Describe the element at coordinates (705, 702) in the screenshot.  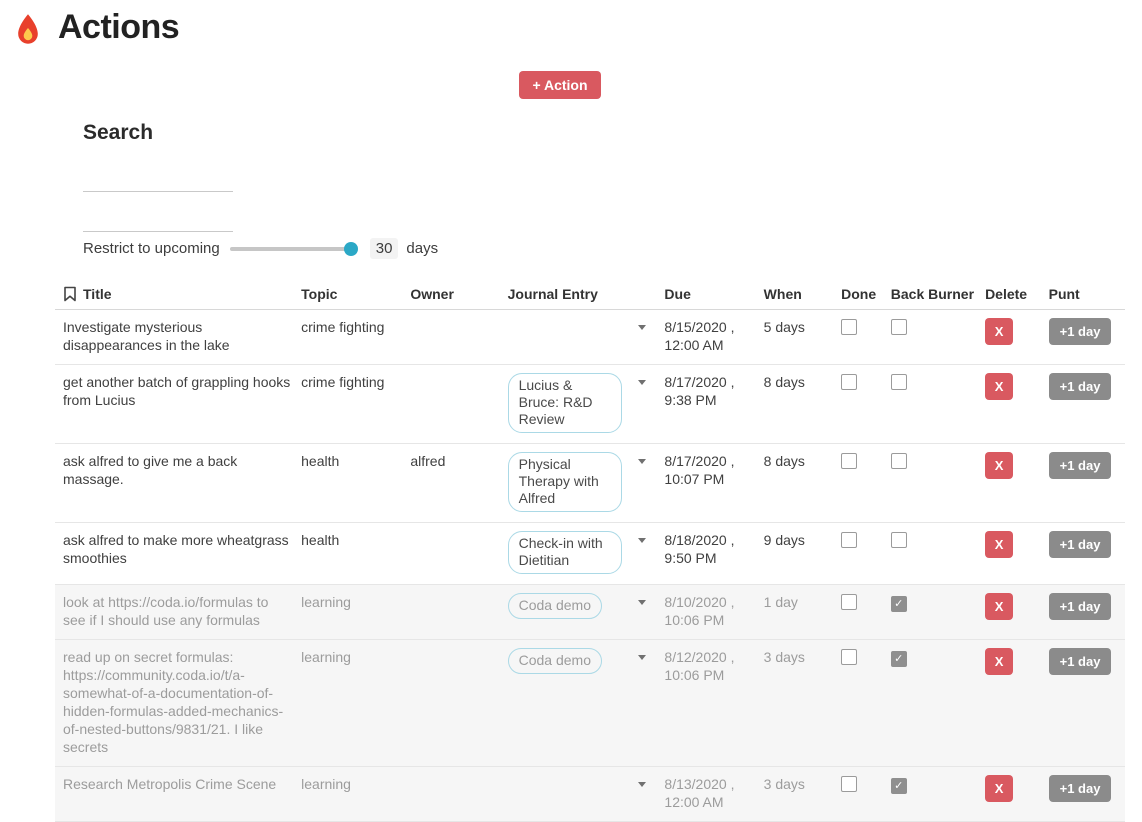
I see `due-cell: 8/12/2020 , 10:06 PM` at that location.